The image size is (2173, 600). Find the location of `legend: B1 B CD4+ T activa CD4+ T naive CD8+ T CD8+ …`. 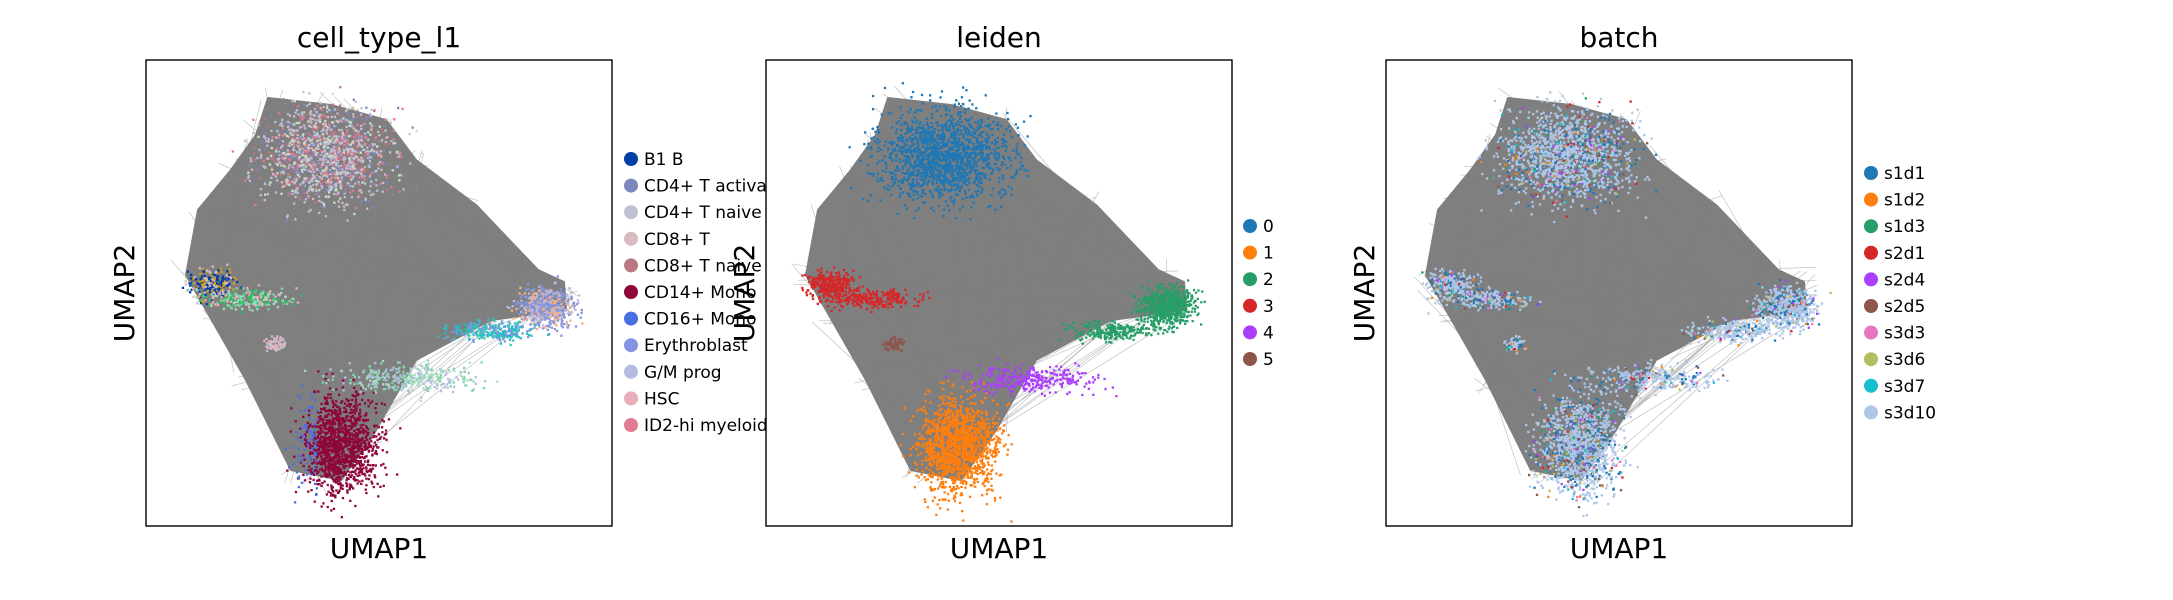

legend: B1 B CD4+ T activa CD4+ T naive CD8+ T CD8+ … is located at coordinates (696, 293).